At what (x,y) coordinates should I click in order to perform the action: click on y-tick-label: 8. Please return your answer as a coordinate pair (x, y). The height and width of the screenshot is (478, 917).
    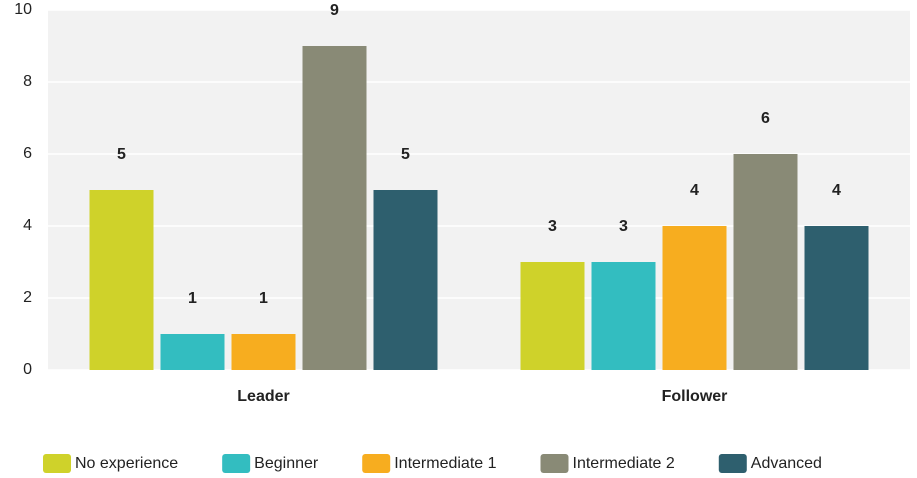
    Looking at the image, I should click on (27, 81).